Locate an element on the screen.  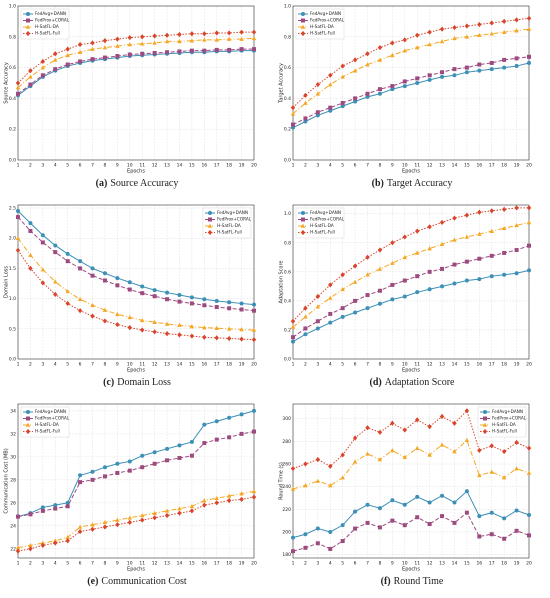
x-tick-label: 13 is located at coordinates (442, 365).